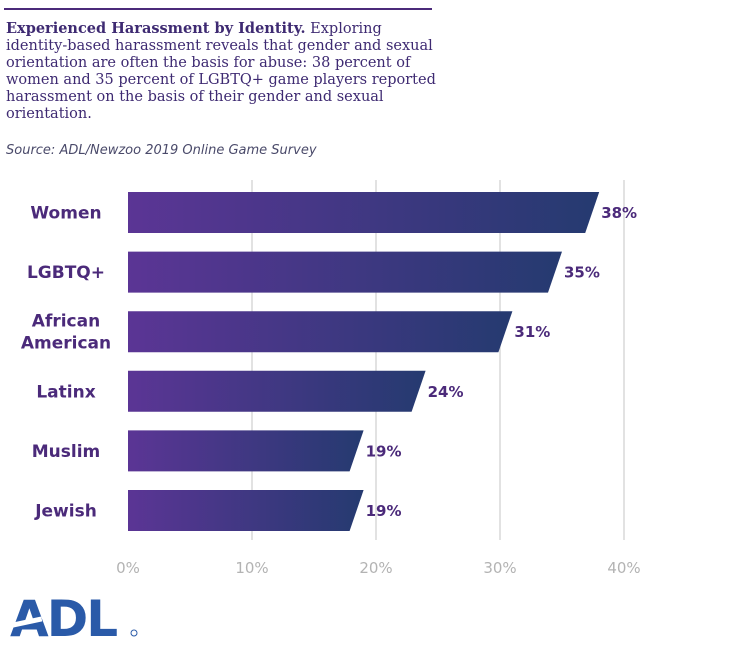 Image resolution: width=730 pixels, height=667 pixels. I want to click on caption-title: Experienced Harassment by Identity., so click(156, 28).